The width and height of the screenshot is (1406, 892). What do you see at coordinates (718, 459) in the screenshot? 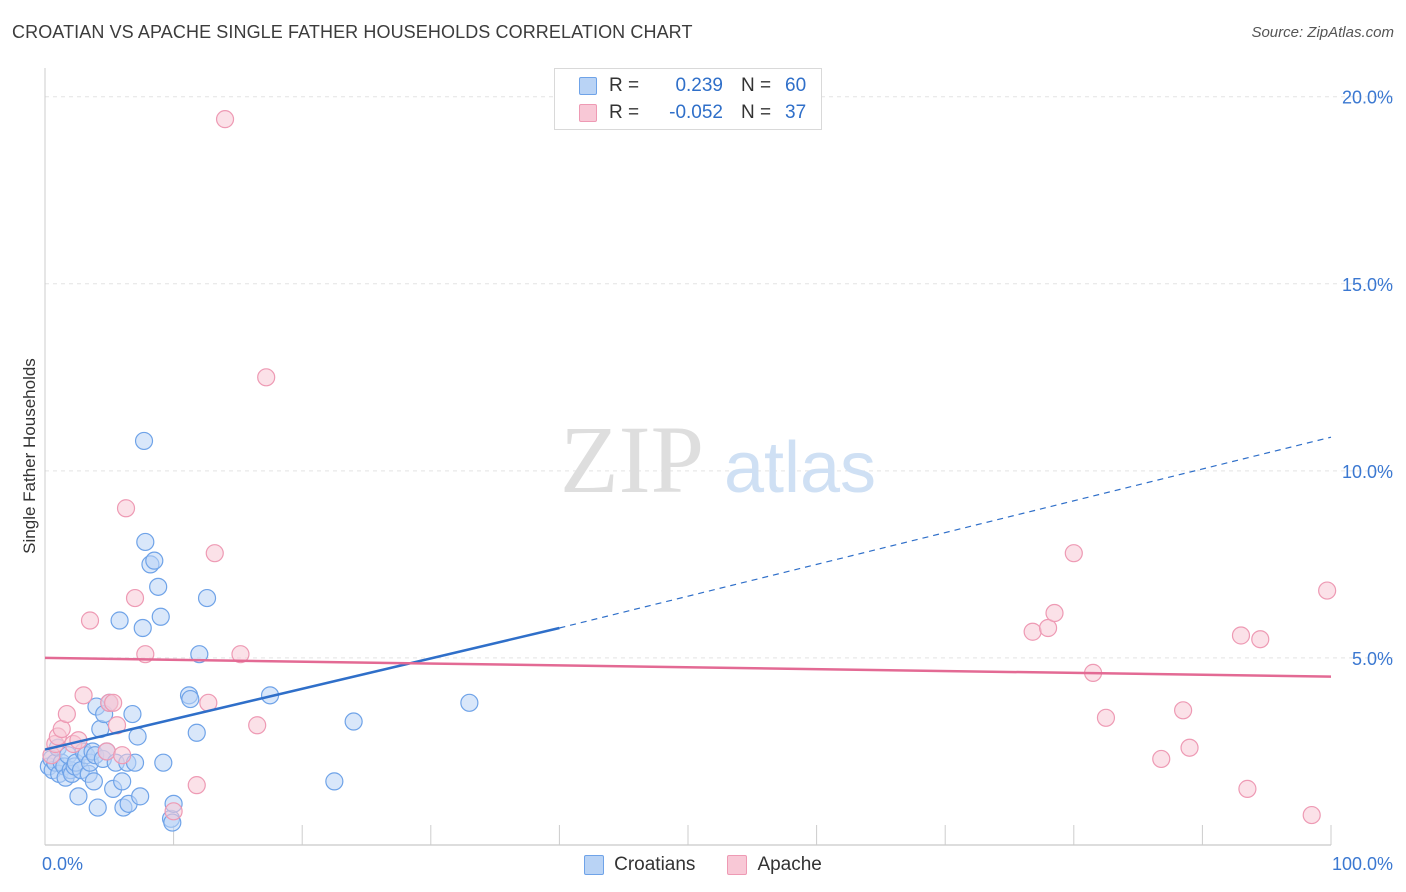
I see `zipatlas-watermark: ZIP atlas` at bounding box center [718, 459].